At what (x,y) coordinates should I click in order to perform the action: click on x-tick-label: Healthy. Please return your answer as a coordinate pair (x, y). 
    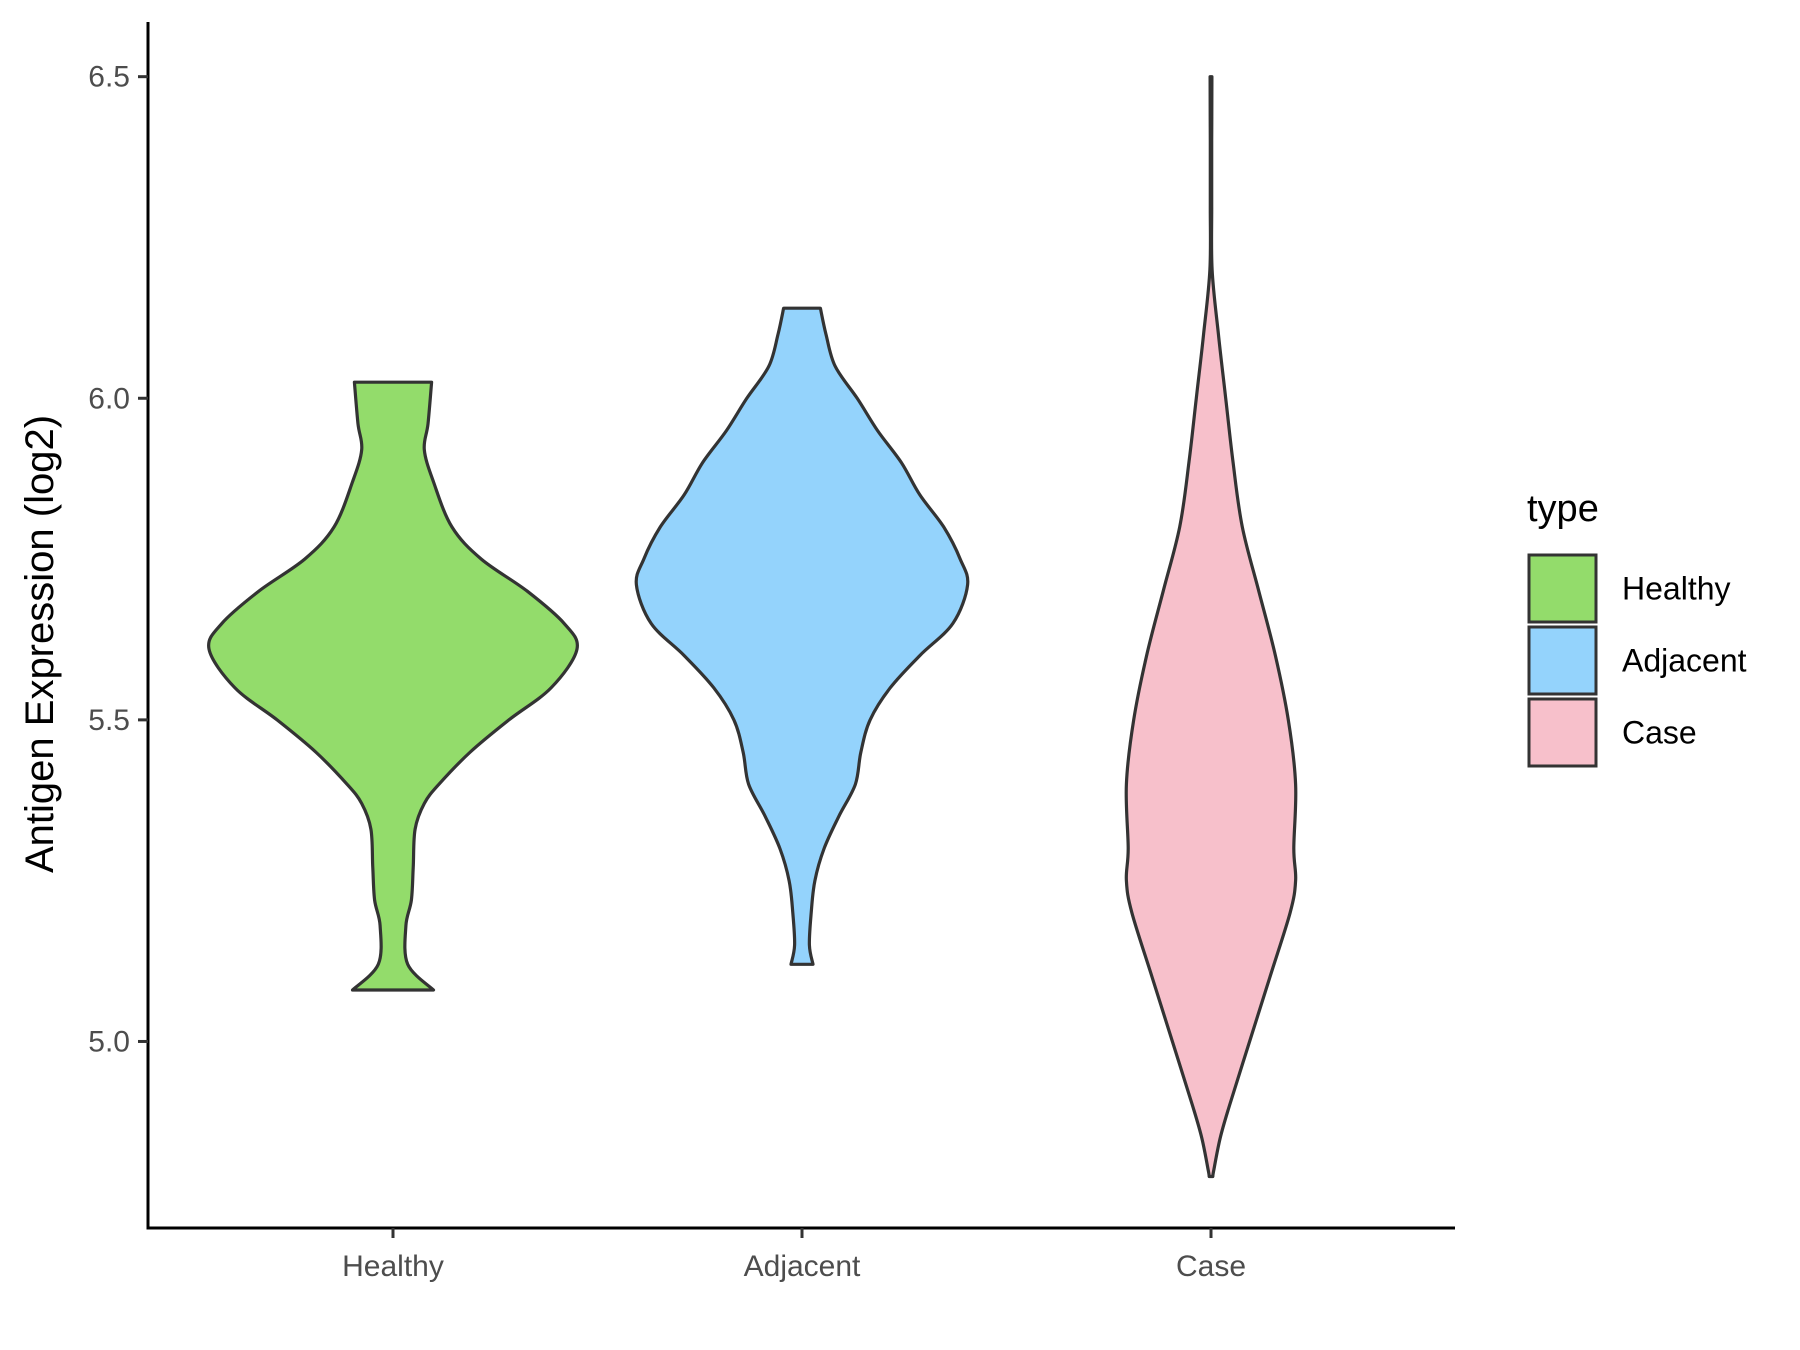
    Looking at the image, I should click on (393, 1266).